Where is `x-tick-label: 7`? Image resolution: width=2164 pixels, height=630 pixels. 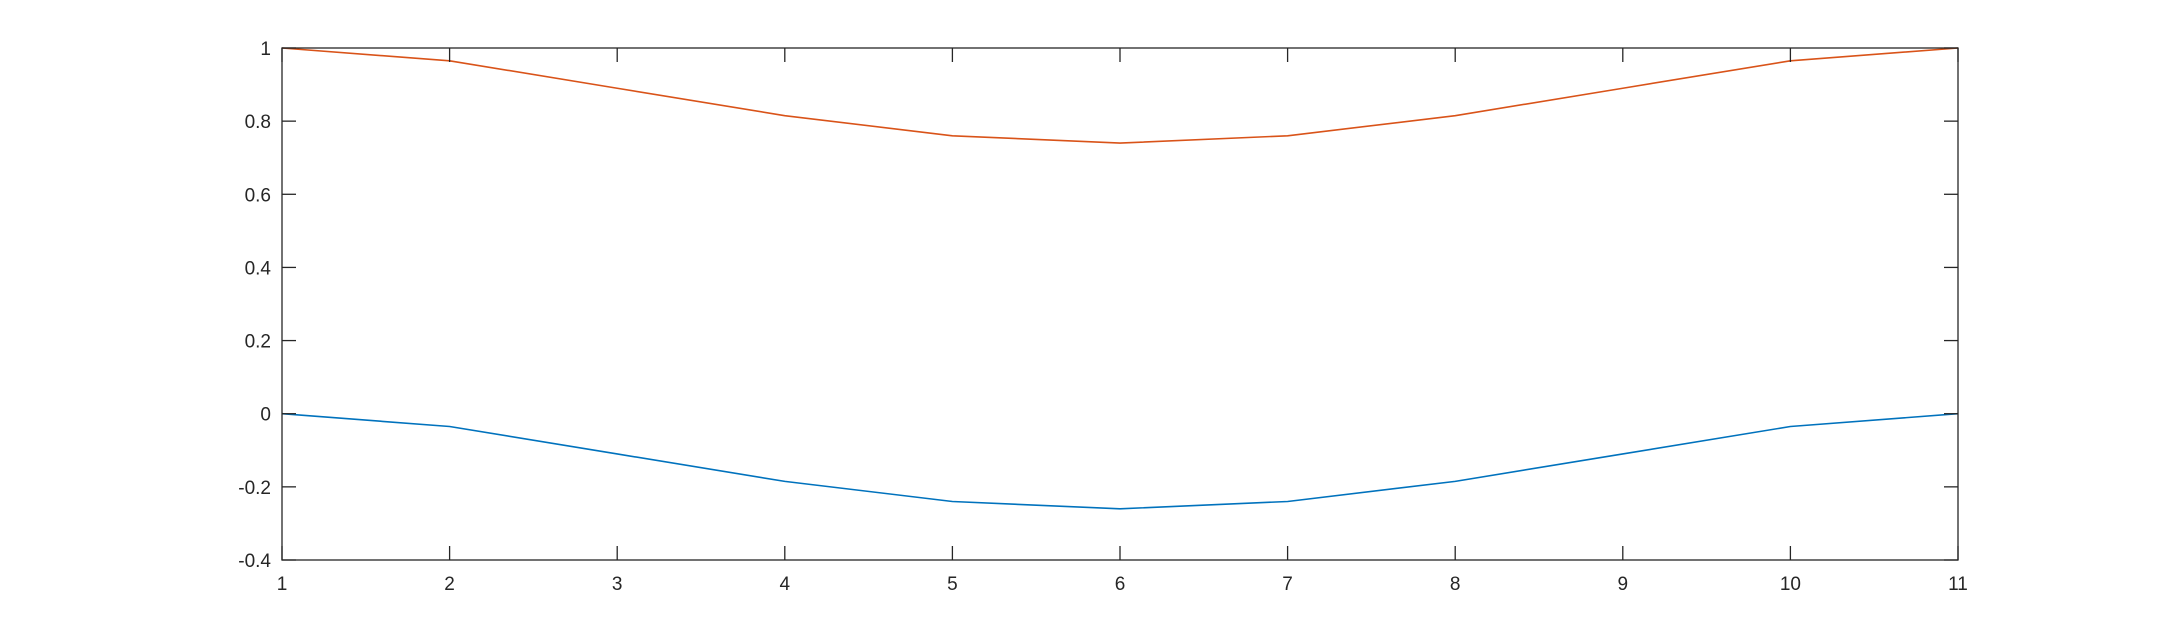
x-tick-label: 7 is located at coordinates (1287, 584).